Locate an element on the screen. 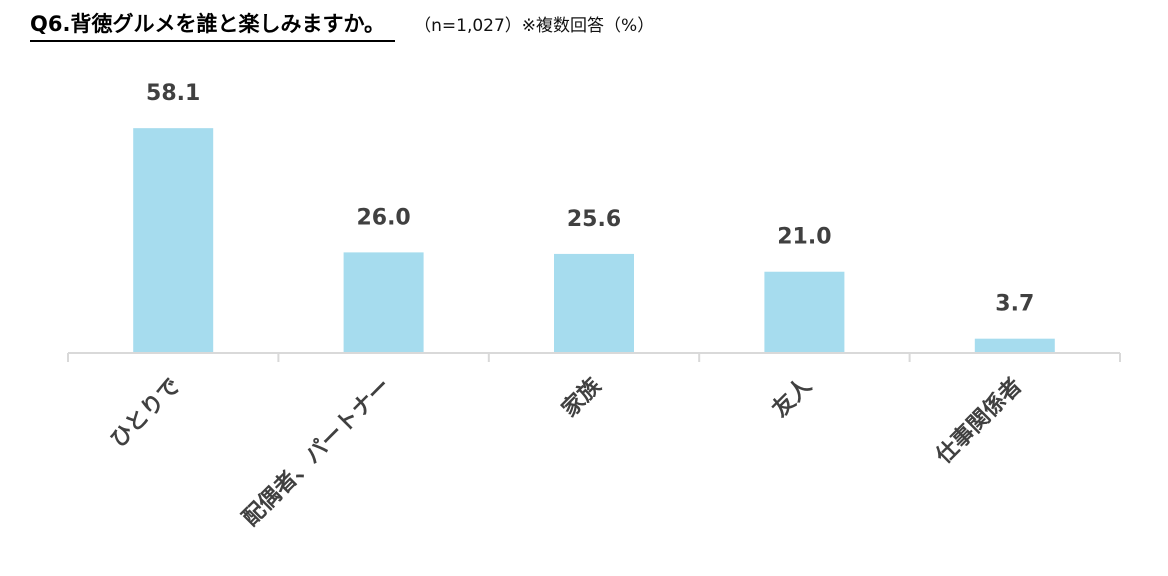 The height and width of the screenshot is (576, 1168). data-label: 25.6 is located at coordinates (594, 219).